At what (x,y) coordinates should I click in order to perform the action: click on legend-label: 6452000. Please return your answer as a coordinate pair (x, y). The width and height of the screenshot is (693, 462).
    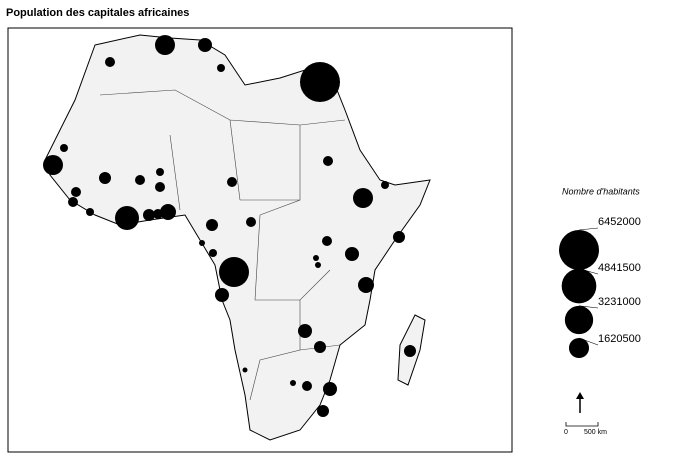
    Looking at the image, I should click on (619, 222).